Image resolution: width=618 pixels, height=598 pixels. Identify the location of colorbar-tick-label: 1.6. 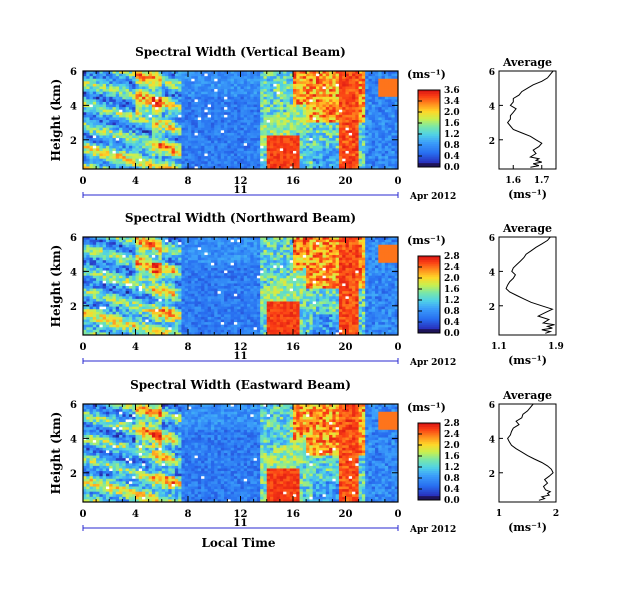
(452, 124).